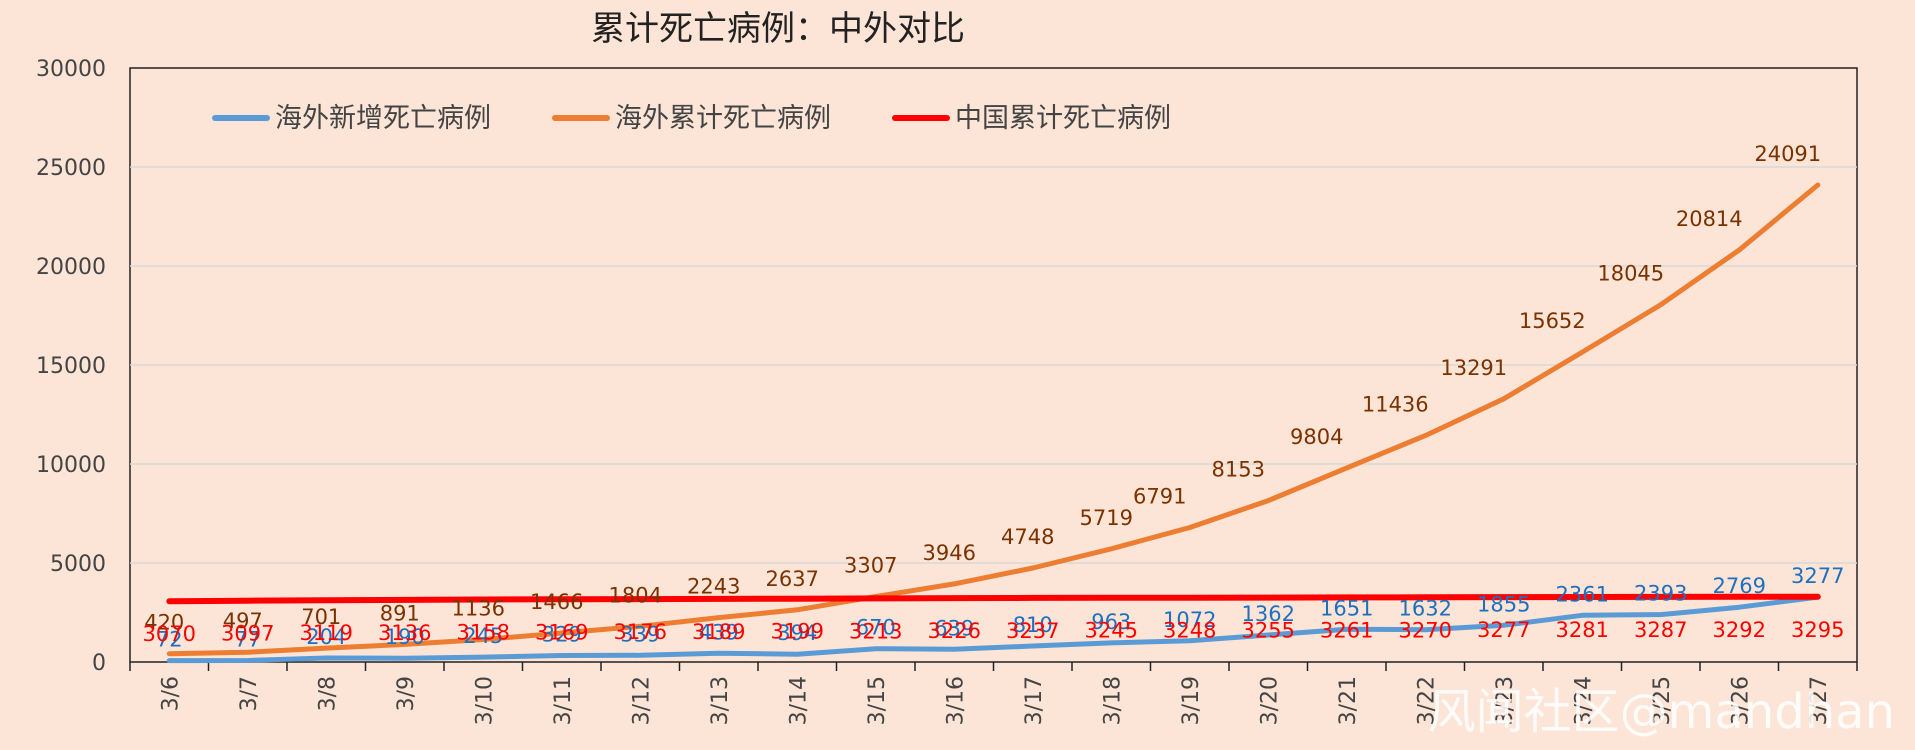  I want to click on x-tick-label: 3/12, so click(641, 700).